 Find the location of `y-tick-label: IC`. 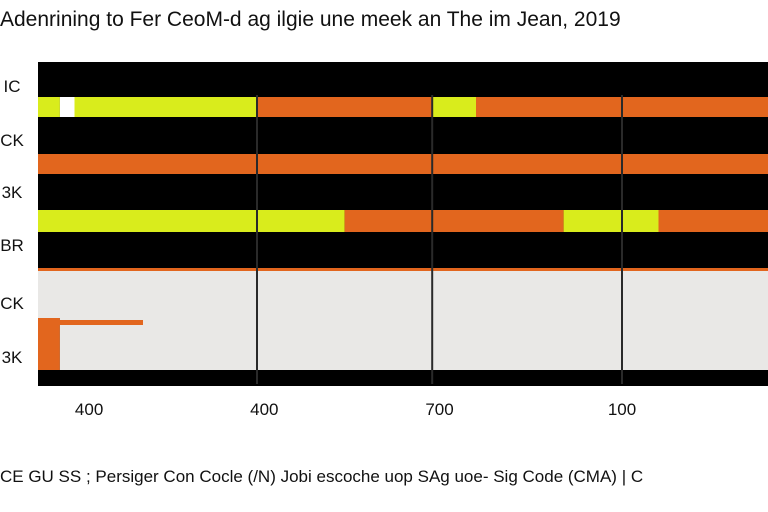

y-tick-label: IC is located at coordinates (12, 86).